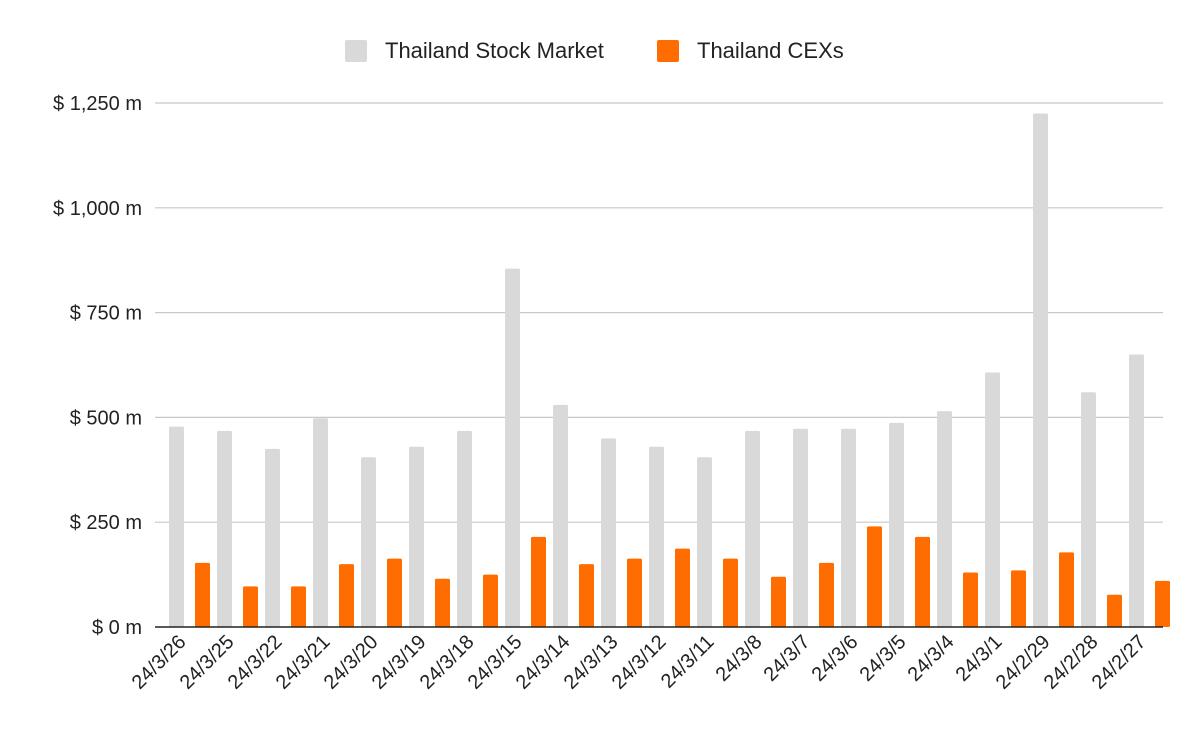 The image size is (1200, 742). I want to click on legend-label-stock-market: Thailand Stock Market, so click(494, 50).